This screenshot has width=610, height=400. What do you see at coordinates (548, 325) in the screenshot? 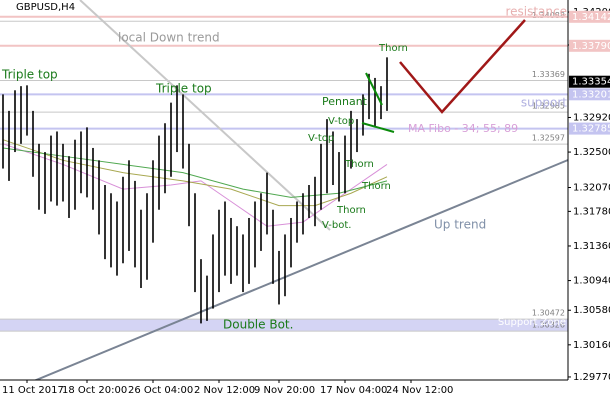
I see `level-note: 1.30326` at bounding box center [548, 325].